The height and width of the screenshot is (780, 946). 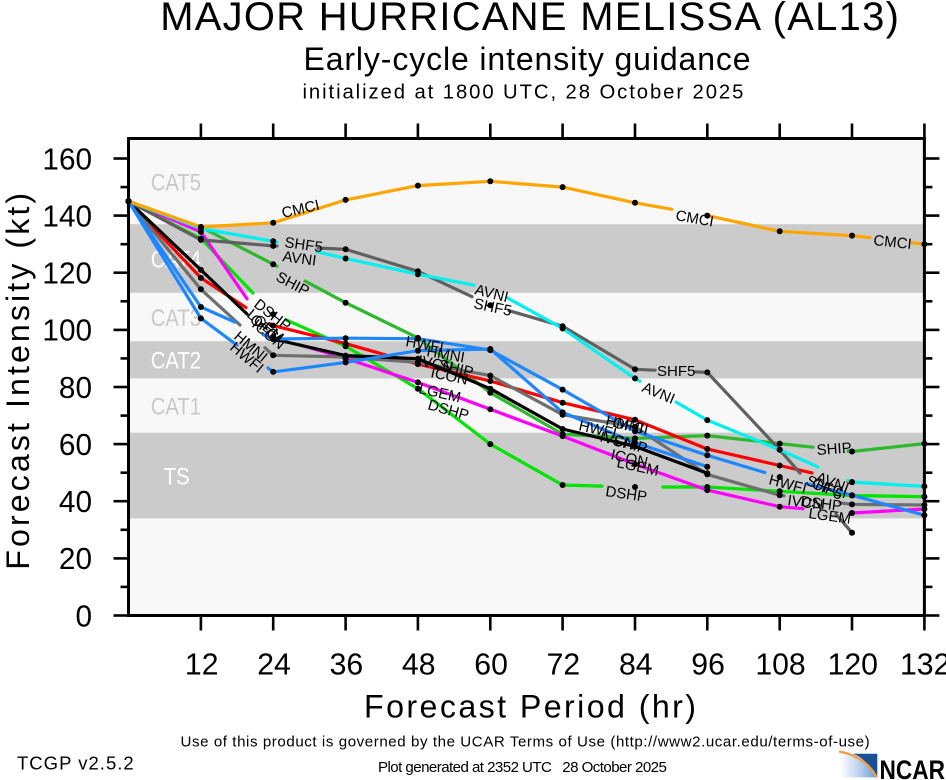 What do you see at coordinates (708, 664) in the screenshot?
I see `svg-text: 96` at bounding box center [708, 664].